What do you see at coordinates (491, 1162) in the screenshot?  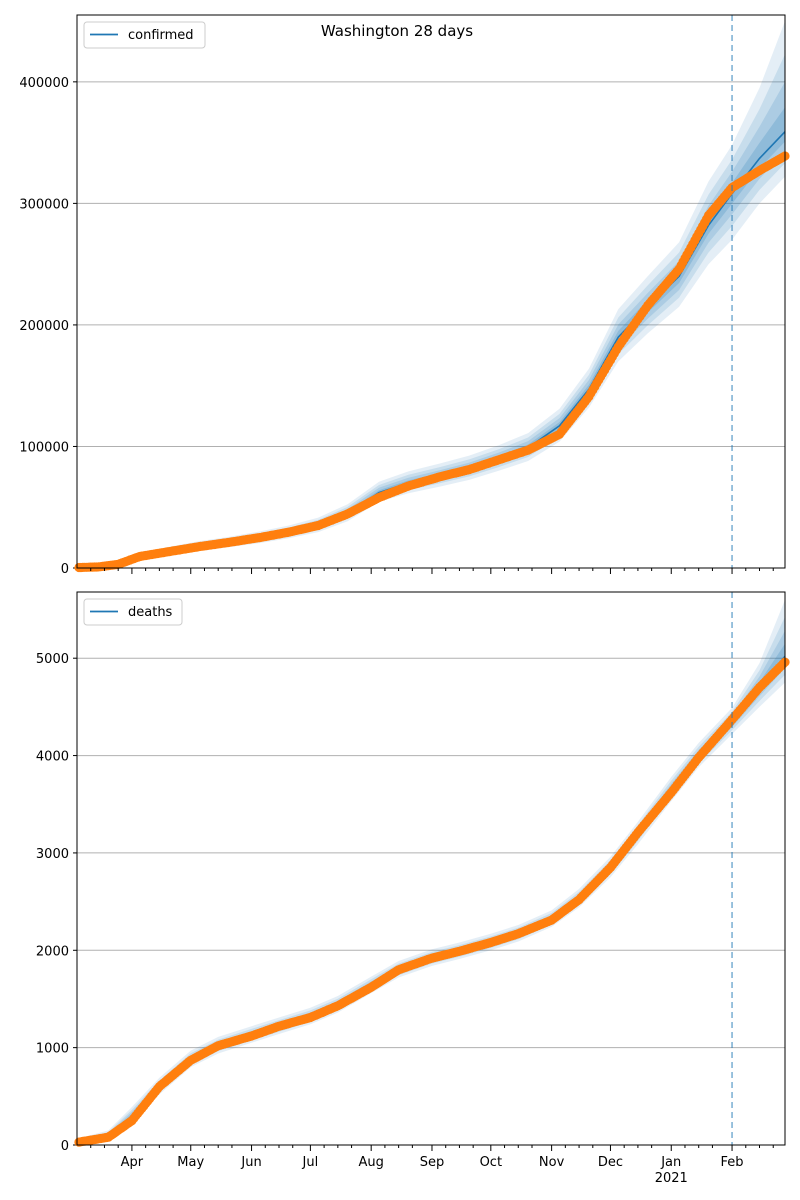 I see `x-tick-label: Oct` at bounding box center [491, 1162].